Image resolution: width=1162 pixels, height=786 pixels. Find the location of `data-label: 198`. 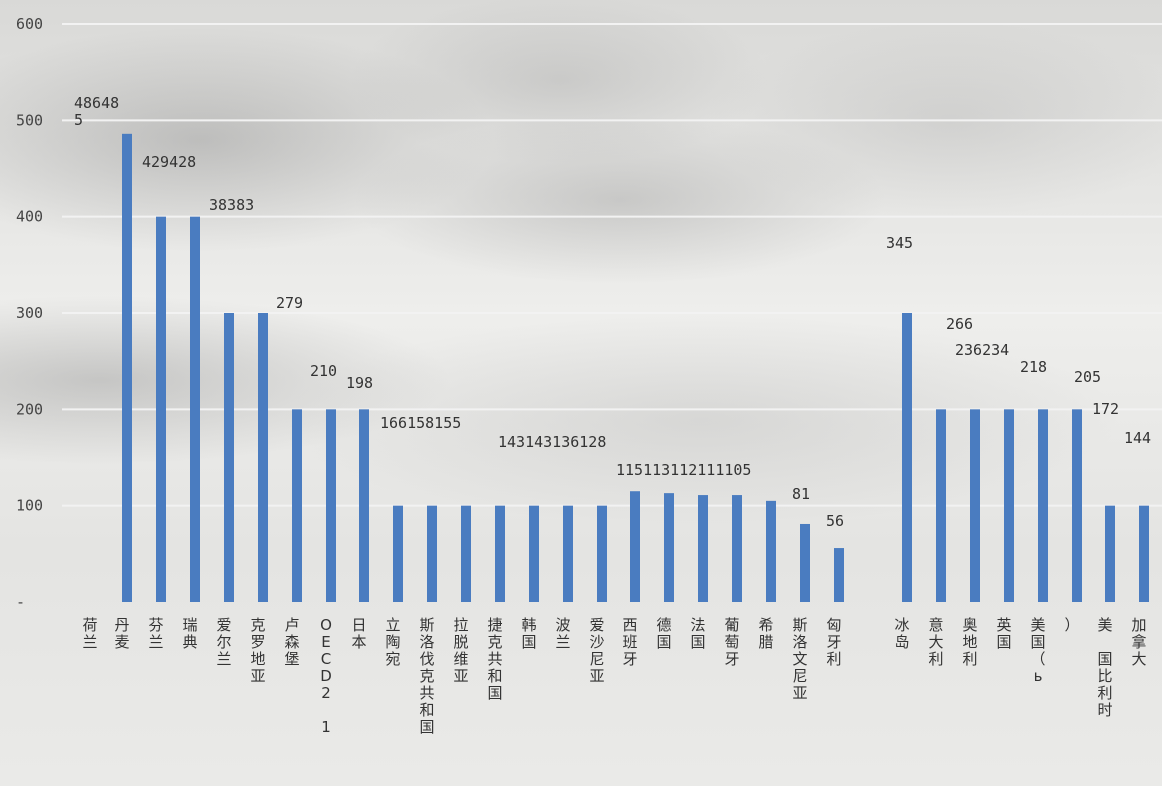

data-label: 198 is located at coordinates (359, 383).